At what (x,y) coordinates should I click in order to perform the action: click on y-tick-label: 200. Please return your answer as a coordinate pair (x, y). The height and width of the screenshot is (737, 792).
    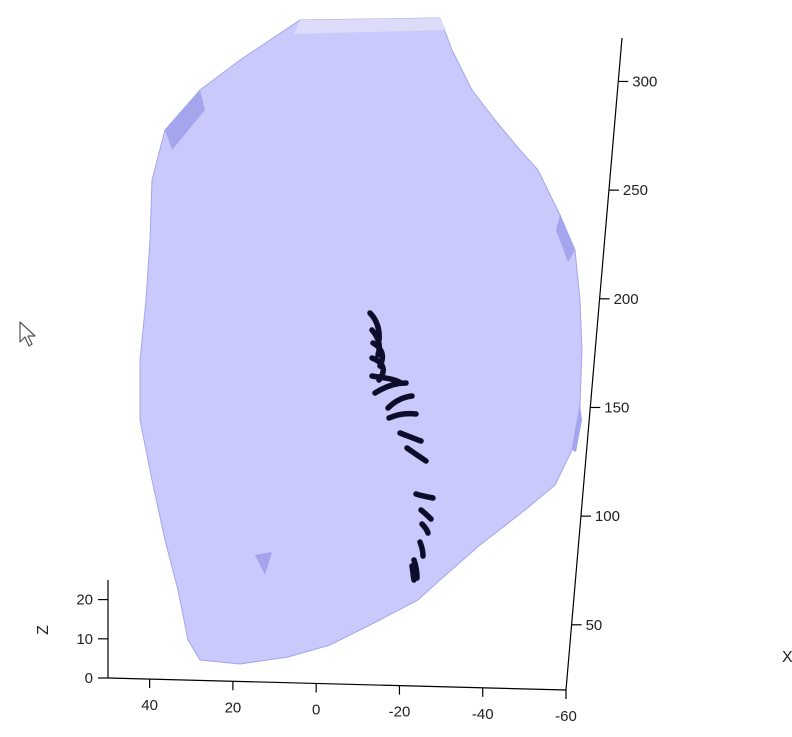
    Looking at the image, I should click on (626, 299).